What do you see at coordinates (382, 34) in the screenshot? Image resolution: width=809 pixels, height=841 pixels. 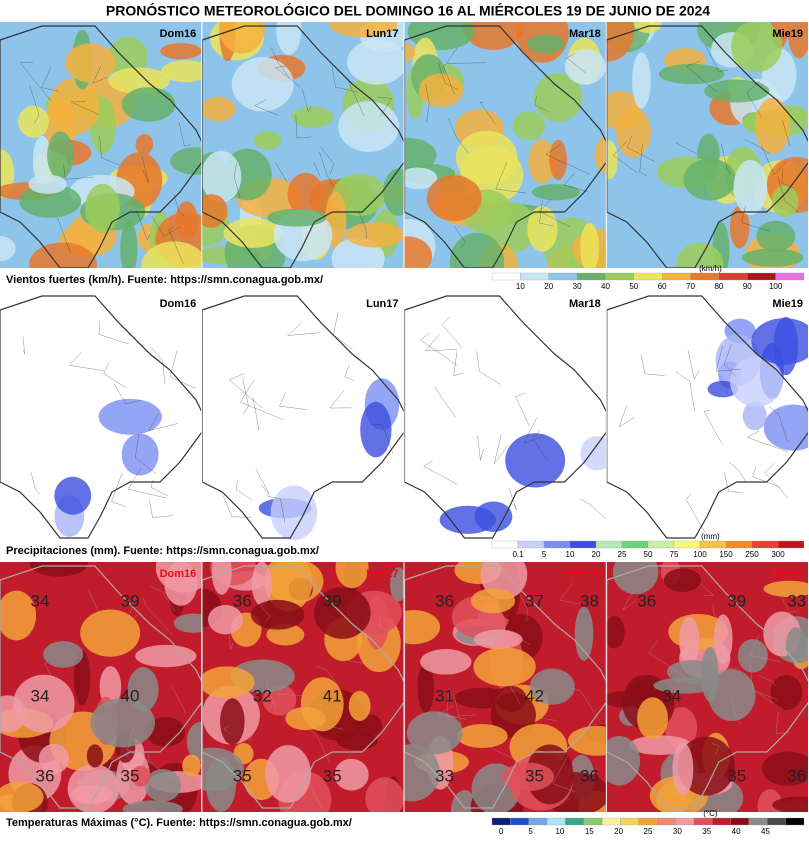 I see `panel-label: Lun17` at bounding box center [382, 34].